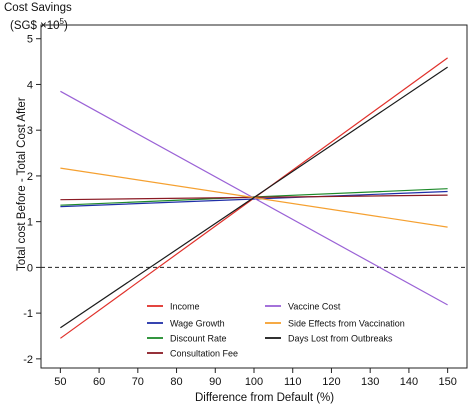 The image size is (472, 410). Describe the element at coordinates (30, 223) in the screenshot. I see `y-tick-label: 1` at that location.